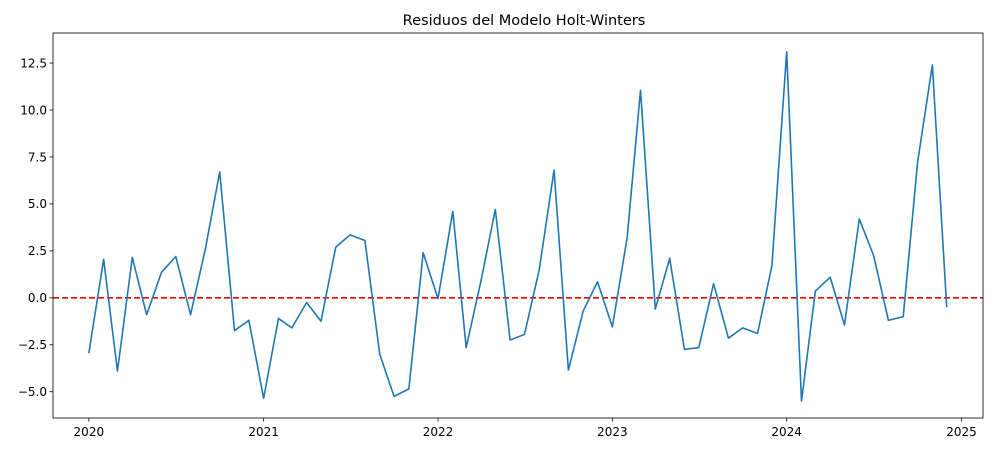 This screenshot has width=993, height=451. What do you see at coordinates (33, 63) in the screenshot?
I see `y-tick-label: 12.5` at bounding box center [33, 63].